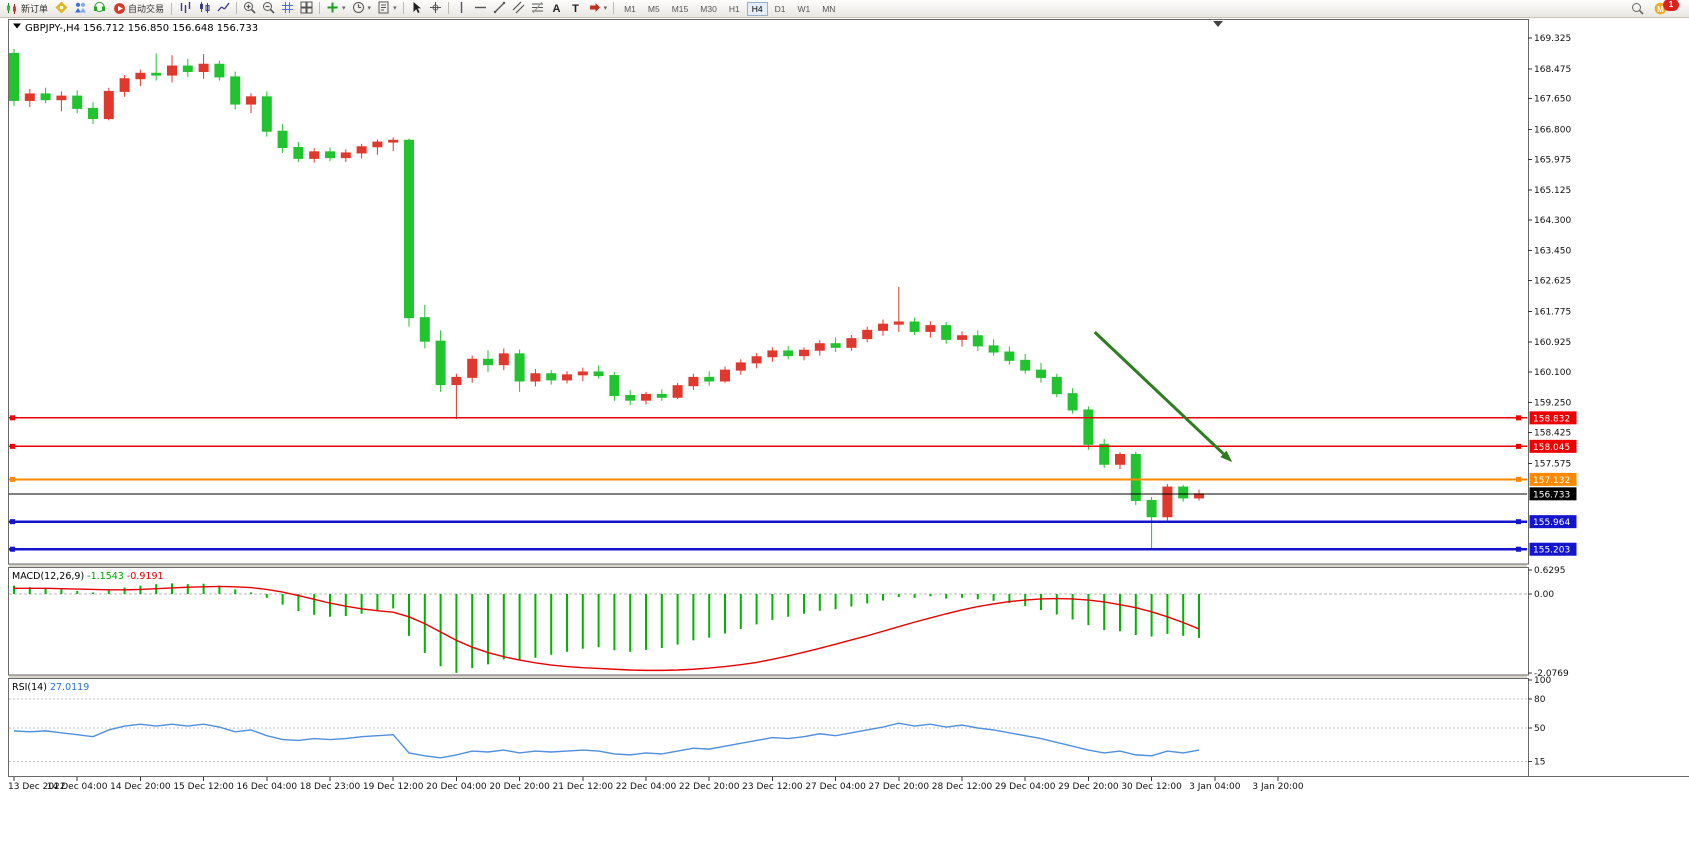  Describe the element at coordinates (757, 8) in the screenshot. I see `timeframe-h4-button: H4` at that location.